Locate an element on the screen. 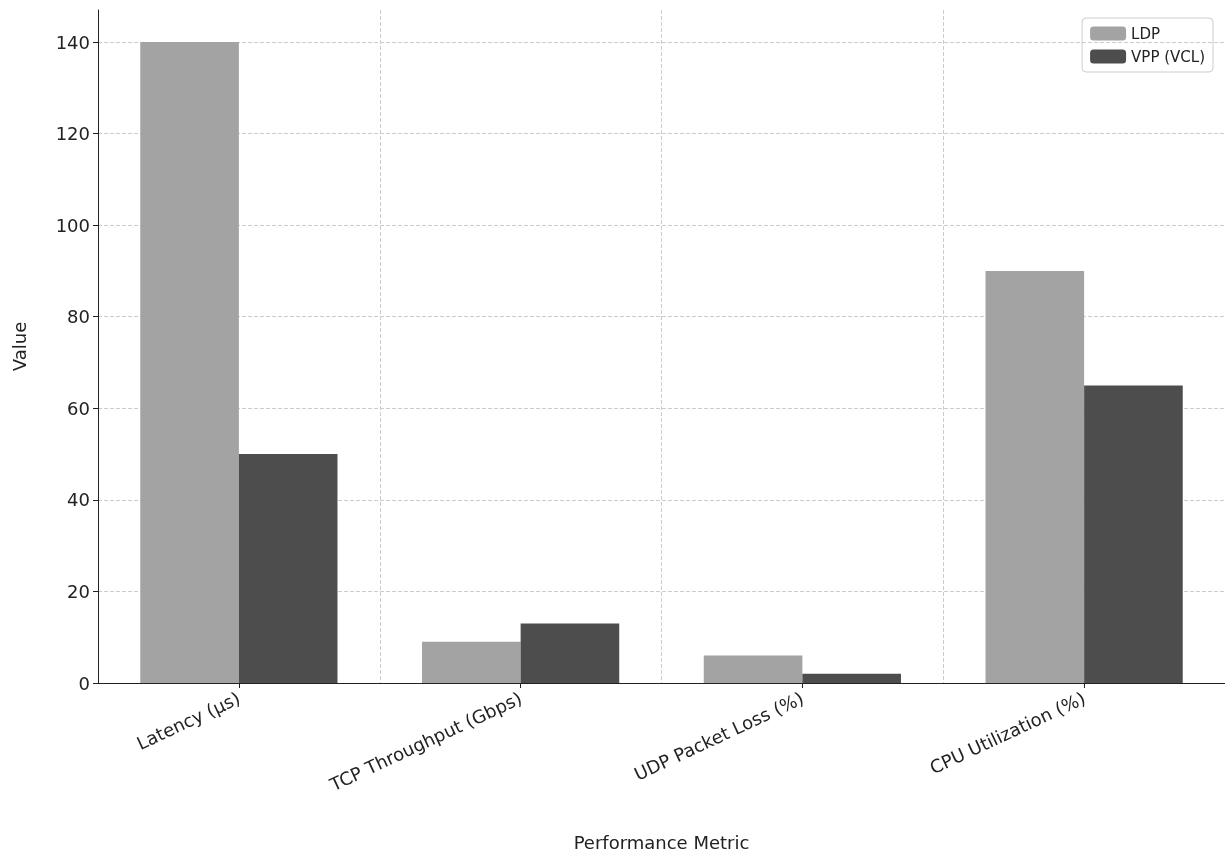 Image resolution: width=1225 pixels, height=863 pixels. x-axis-title: Performance Metric is located at coordinates (661, 842).